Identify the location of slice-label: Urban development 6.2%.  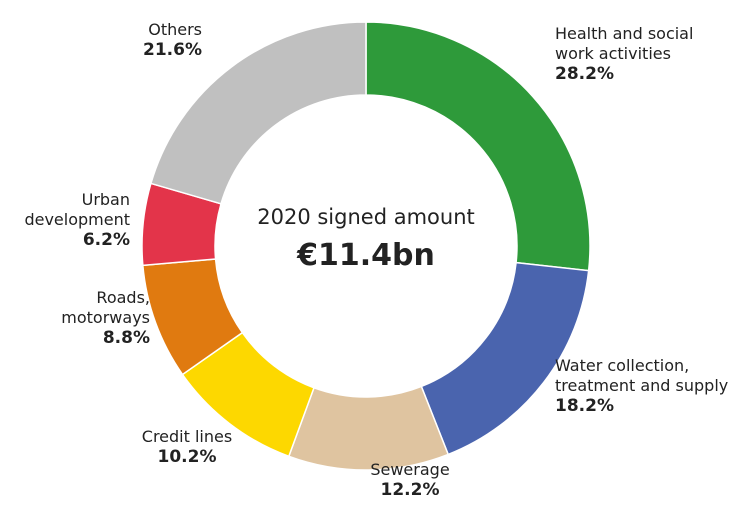
(70, 220).